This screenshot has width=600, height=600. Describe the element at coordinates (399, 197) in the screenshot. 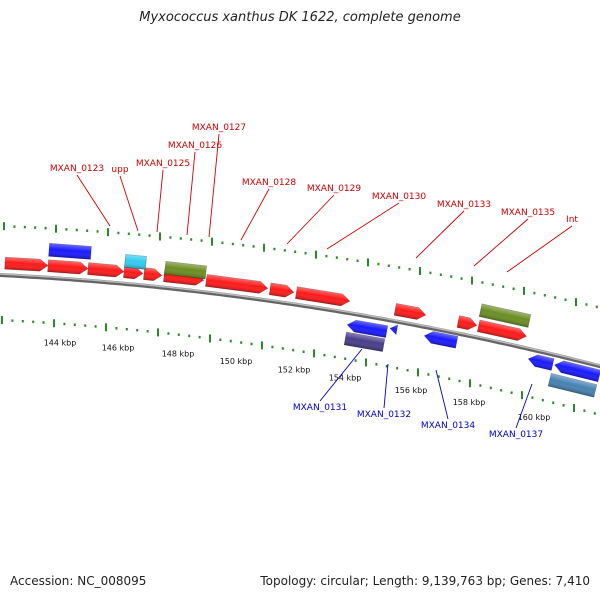

I see `forward-gene-label: MXAN_0130` at that location.